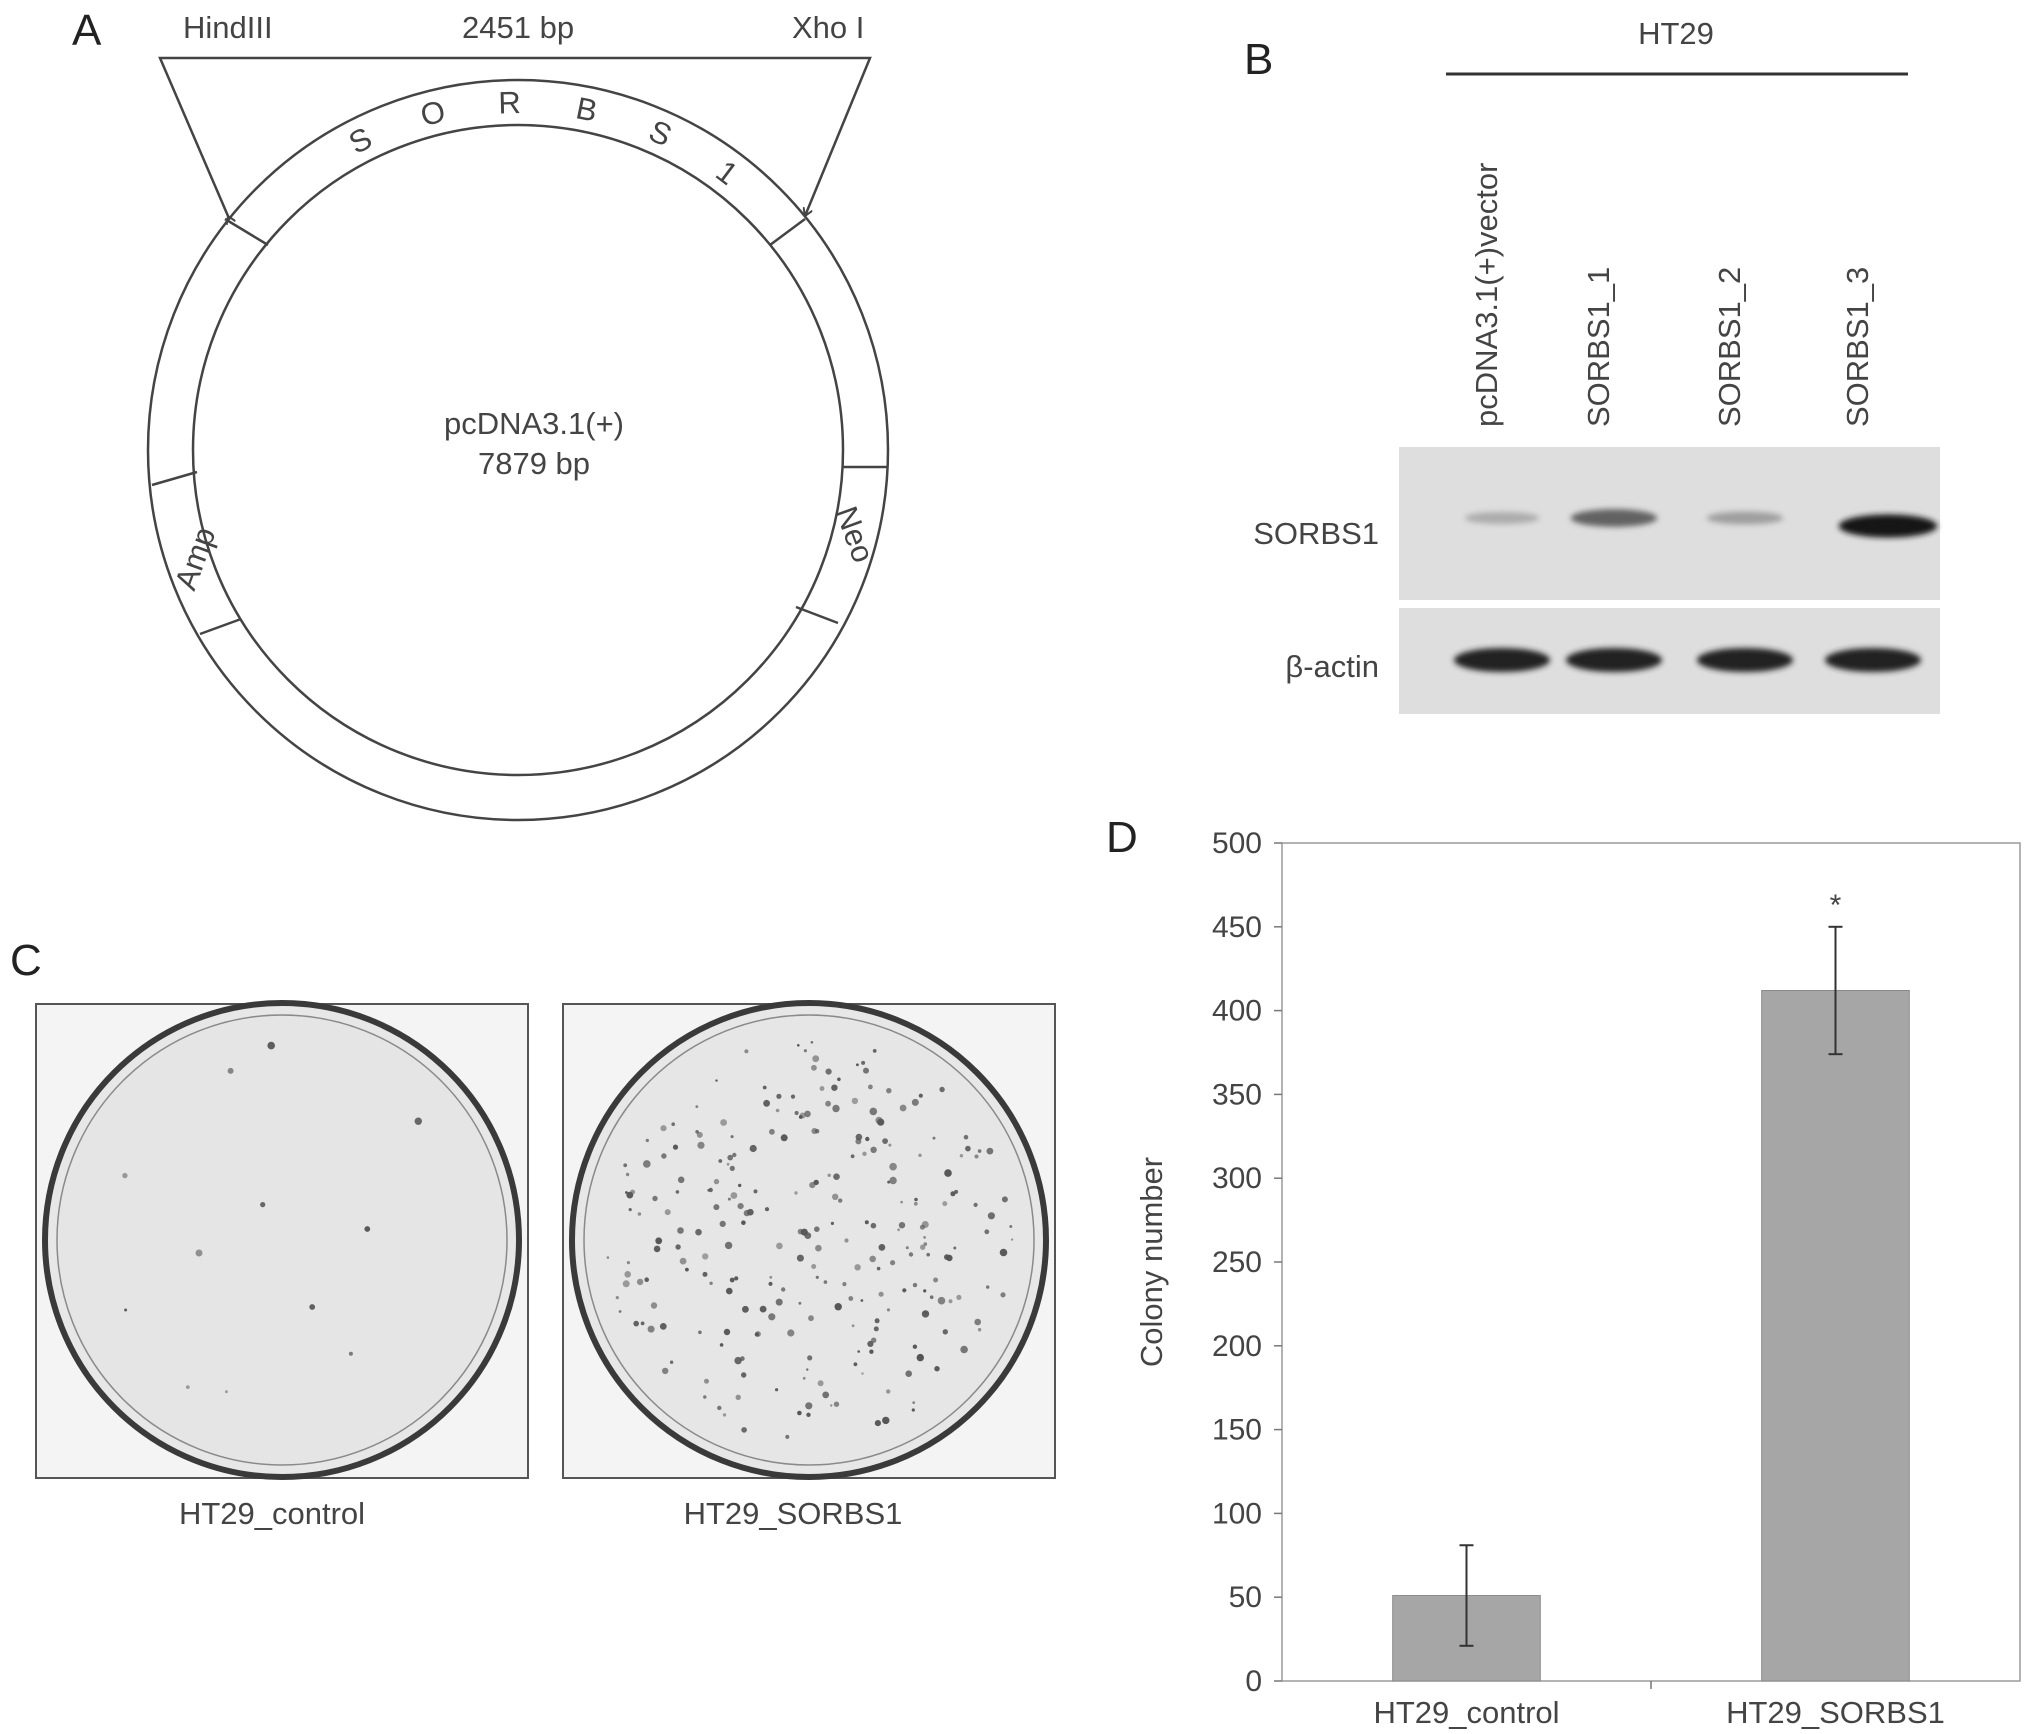 This screenshot has width=2032, height=1734. Describe the element at coordinates (1122, 837) in the screenshot. I see `panel-d-letter: D` at that location.